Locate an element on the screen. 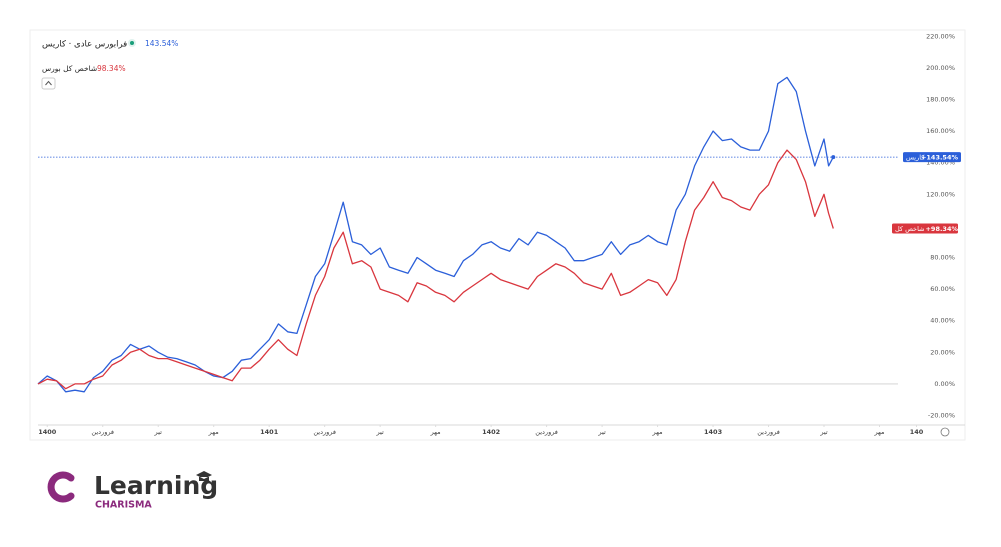 The image size is (1001, 547). badge-name: کاریس is located at coordinates (915, 158).